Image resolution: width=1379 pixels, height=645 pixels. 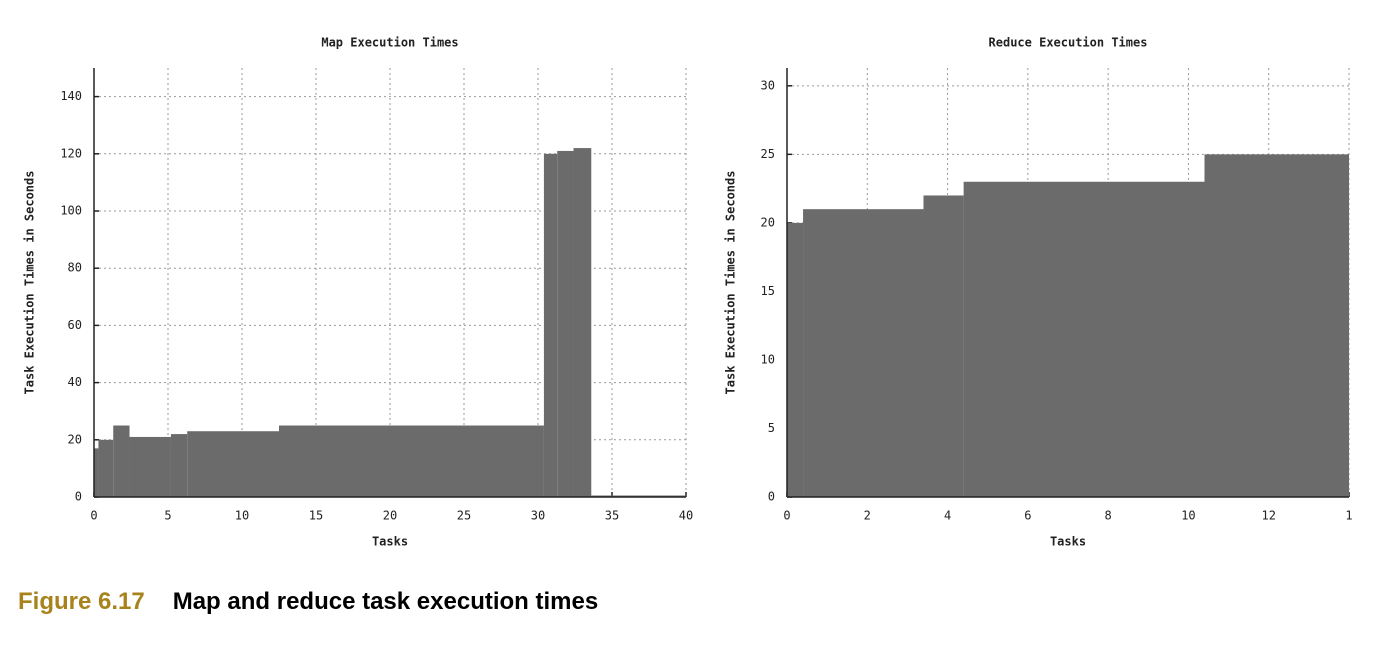 What do you see at coordinates (1348, 516) in the screenshot?
I see `x-tick-label: 1` at bounding box center [1348, 516].